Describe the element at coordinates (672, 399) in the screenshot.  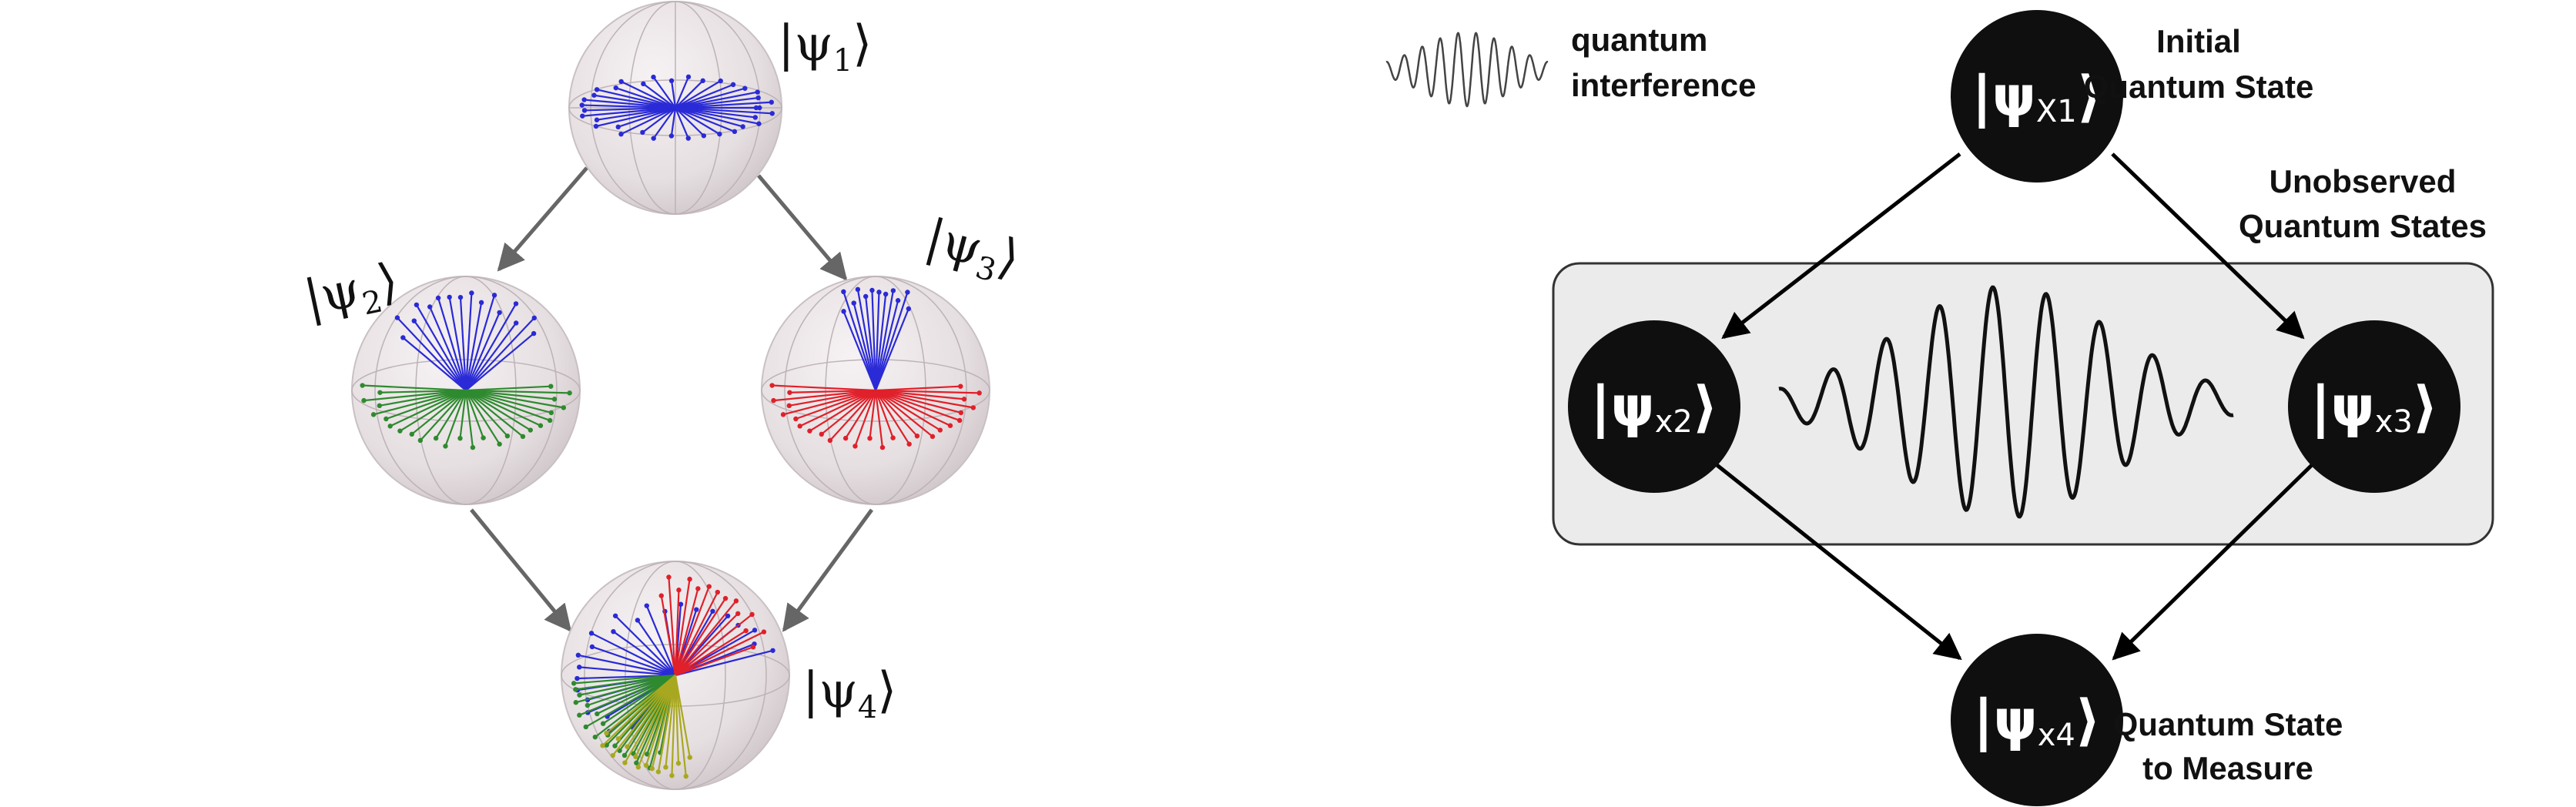
I see `left-flow-arrows` at that location.